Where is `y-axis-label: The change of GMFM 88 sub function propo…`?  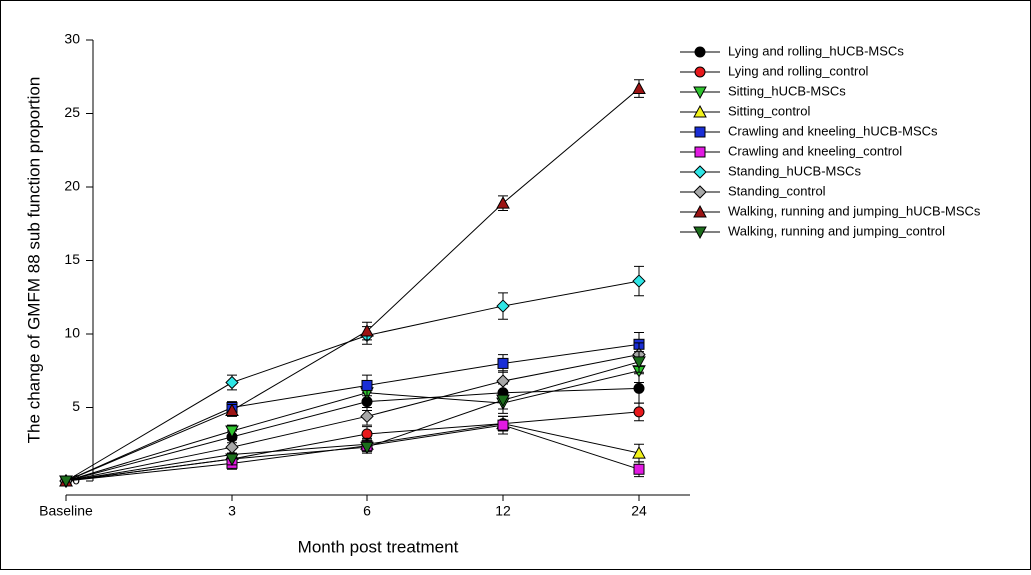 y-axis-label: The change of GMFM 88 sub function propo… is located at coordinates (33, 260).